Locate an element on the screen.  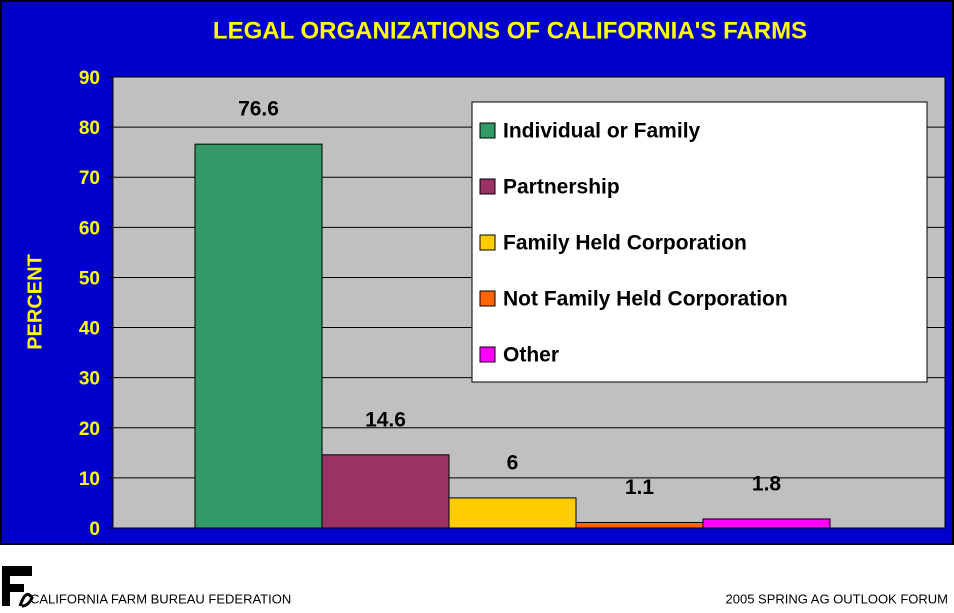
legend-label: Partnership is located at coordinates (561, 187).